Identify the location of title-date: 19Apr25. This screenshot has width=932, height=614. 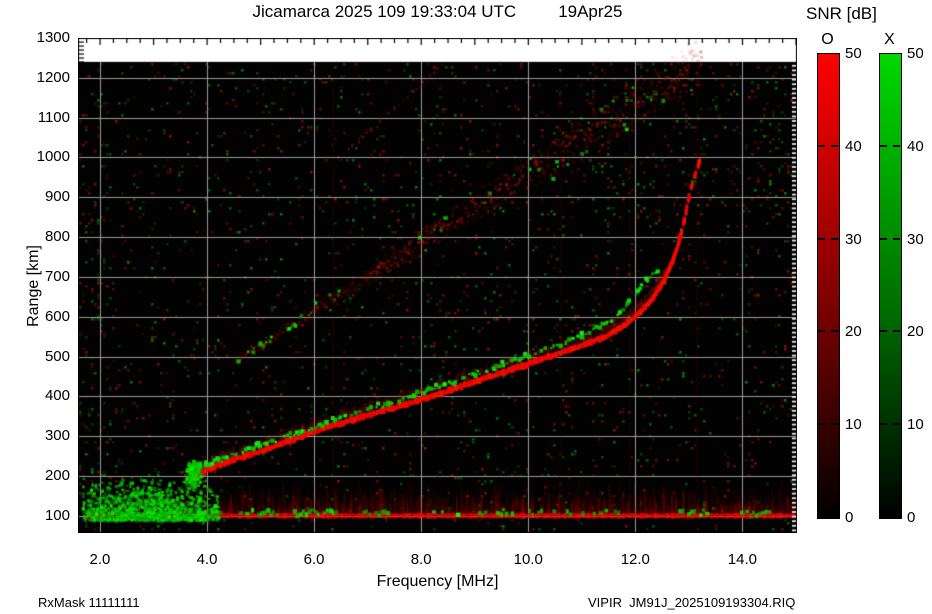
(590, 11).